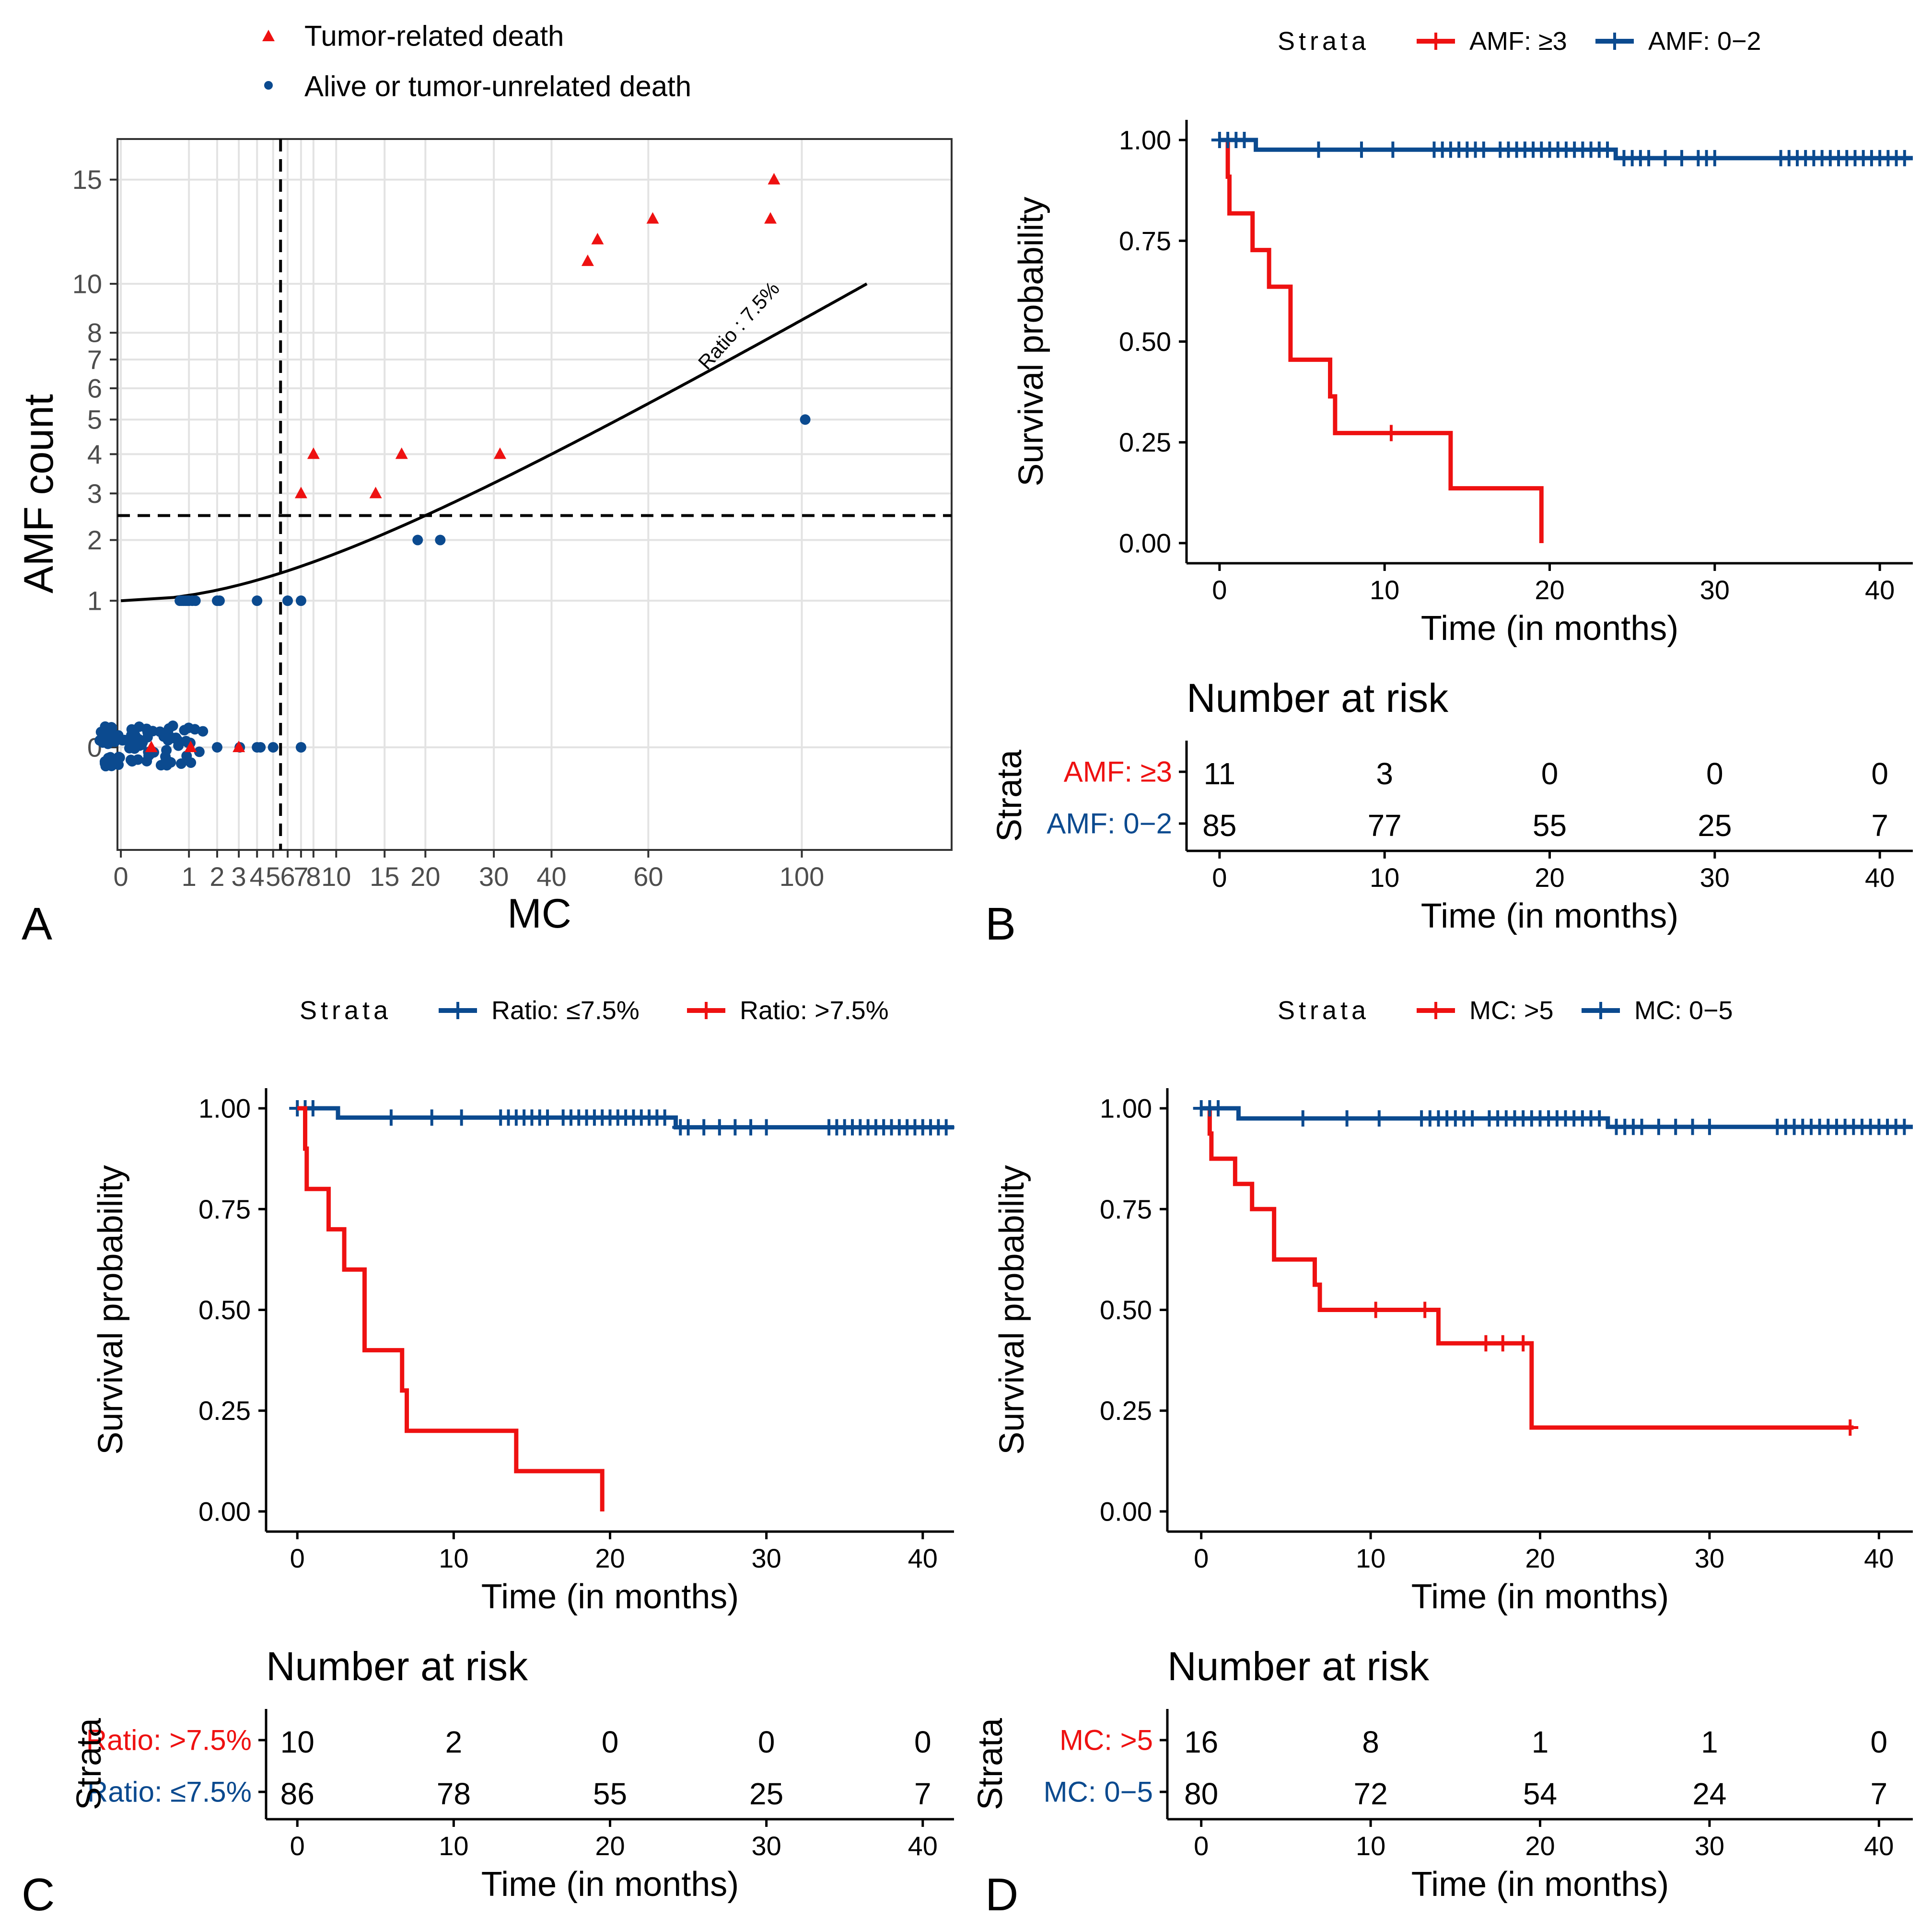 The image size is (1932, 1917). What do you see at coordinates (346, 1011) in the screenshot?
I see `legend-title: Strata` at bounding box center [346, 1011].